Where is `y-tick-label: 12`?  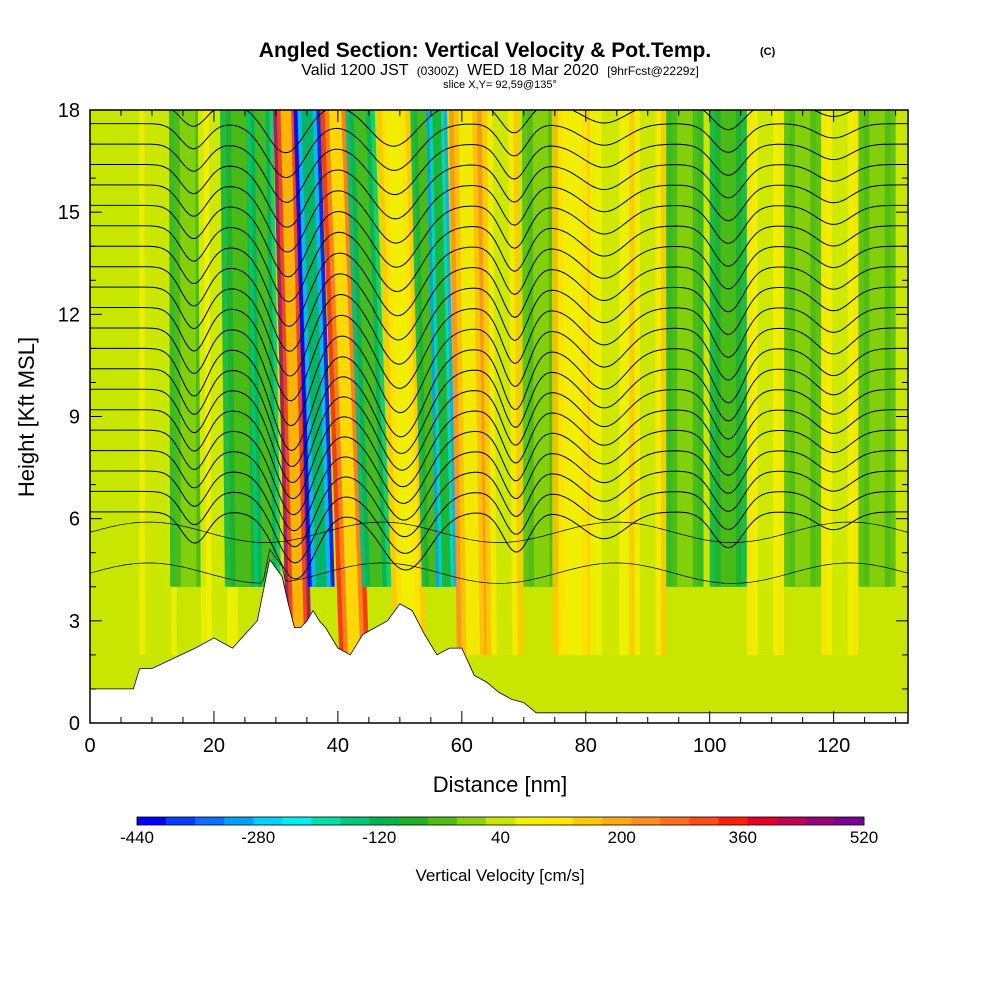 y-tick-label: 12 is located at coordinates (69, 315).